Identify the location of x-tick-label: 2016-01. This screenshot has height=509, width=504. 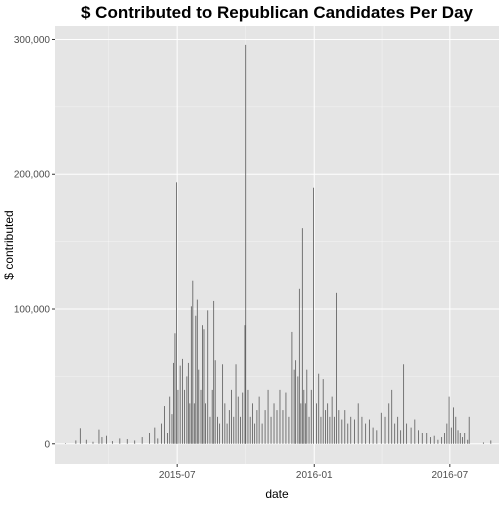
(314, 475).